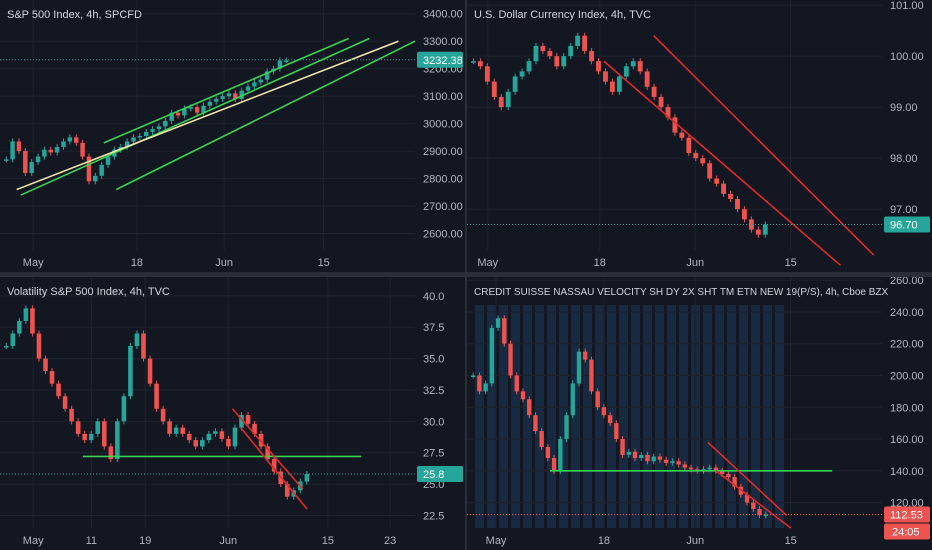 Image resolution: width=932 pixels, height=550 pixels. What do you see at coordinates (659, 416) in the screenshot?
I see `session-band` at bounding box center [659, 416].